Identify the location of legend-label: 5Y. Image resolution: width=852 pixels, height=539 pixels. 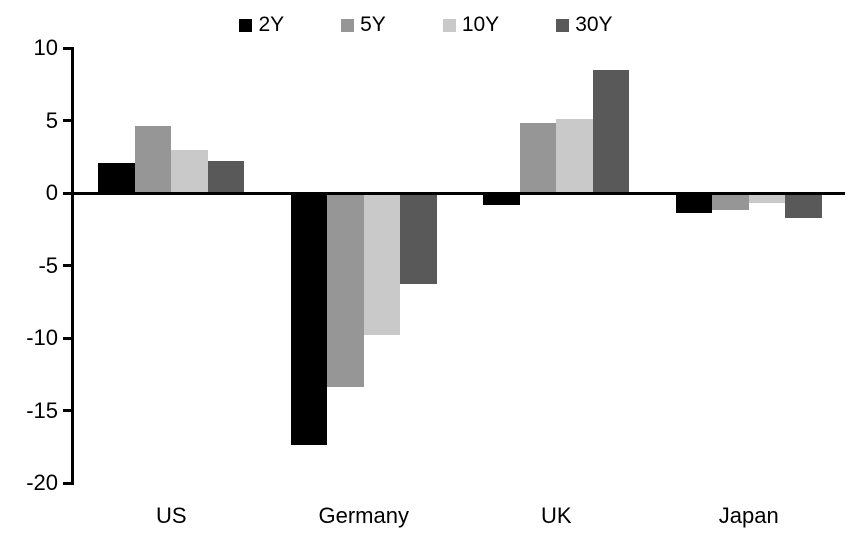
(373, 24).